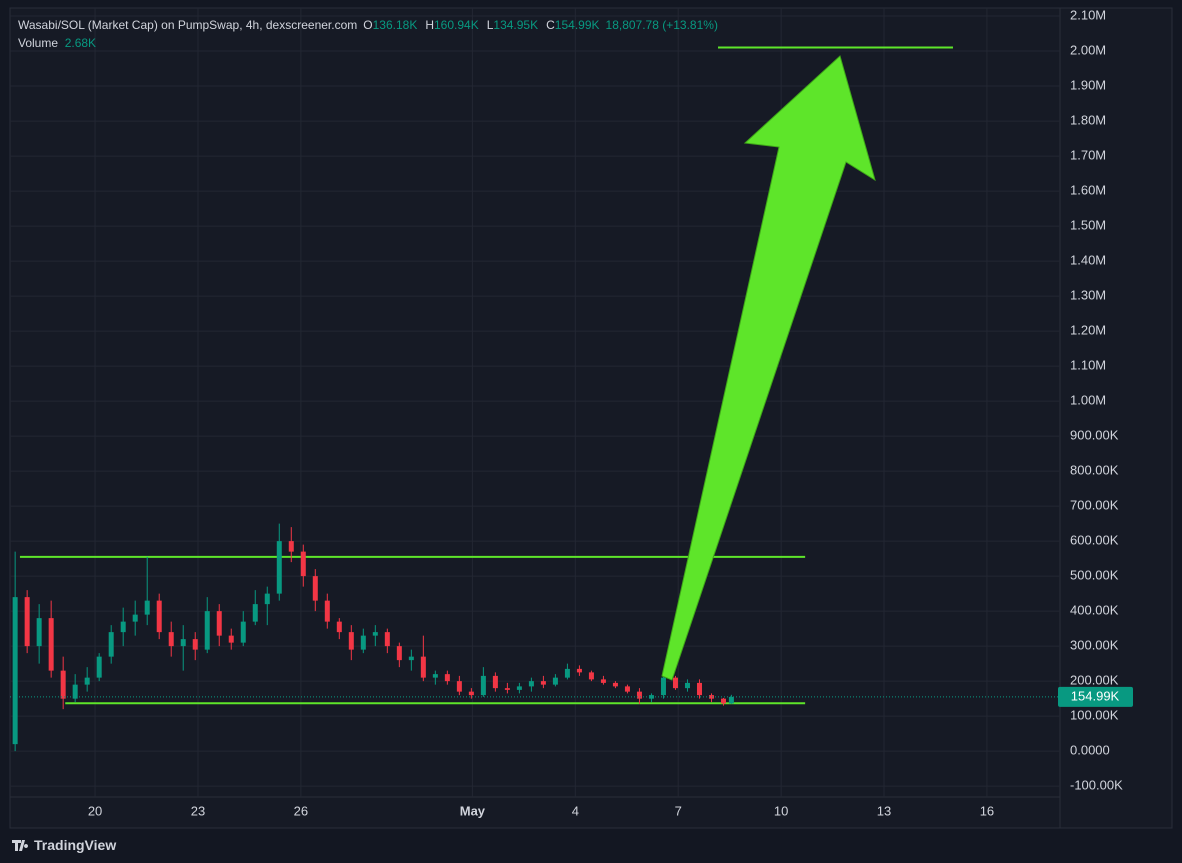 This screenshot has height=863, width=1182. Describe the element at coordinates (301, 810) in the screenshot. I see `x-tick-label: 26` at that location.